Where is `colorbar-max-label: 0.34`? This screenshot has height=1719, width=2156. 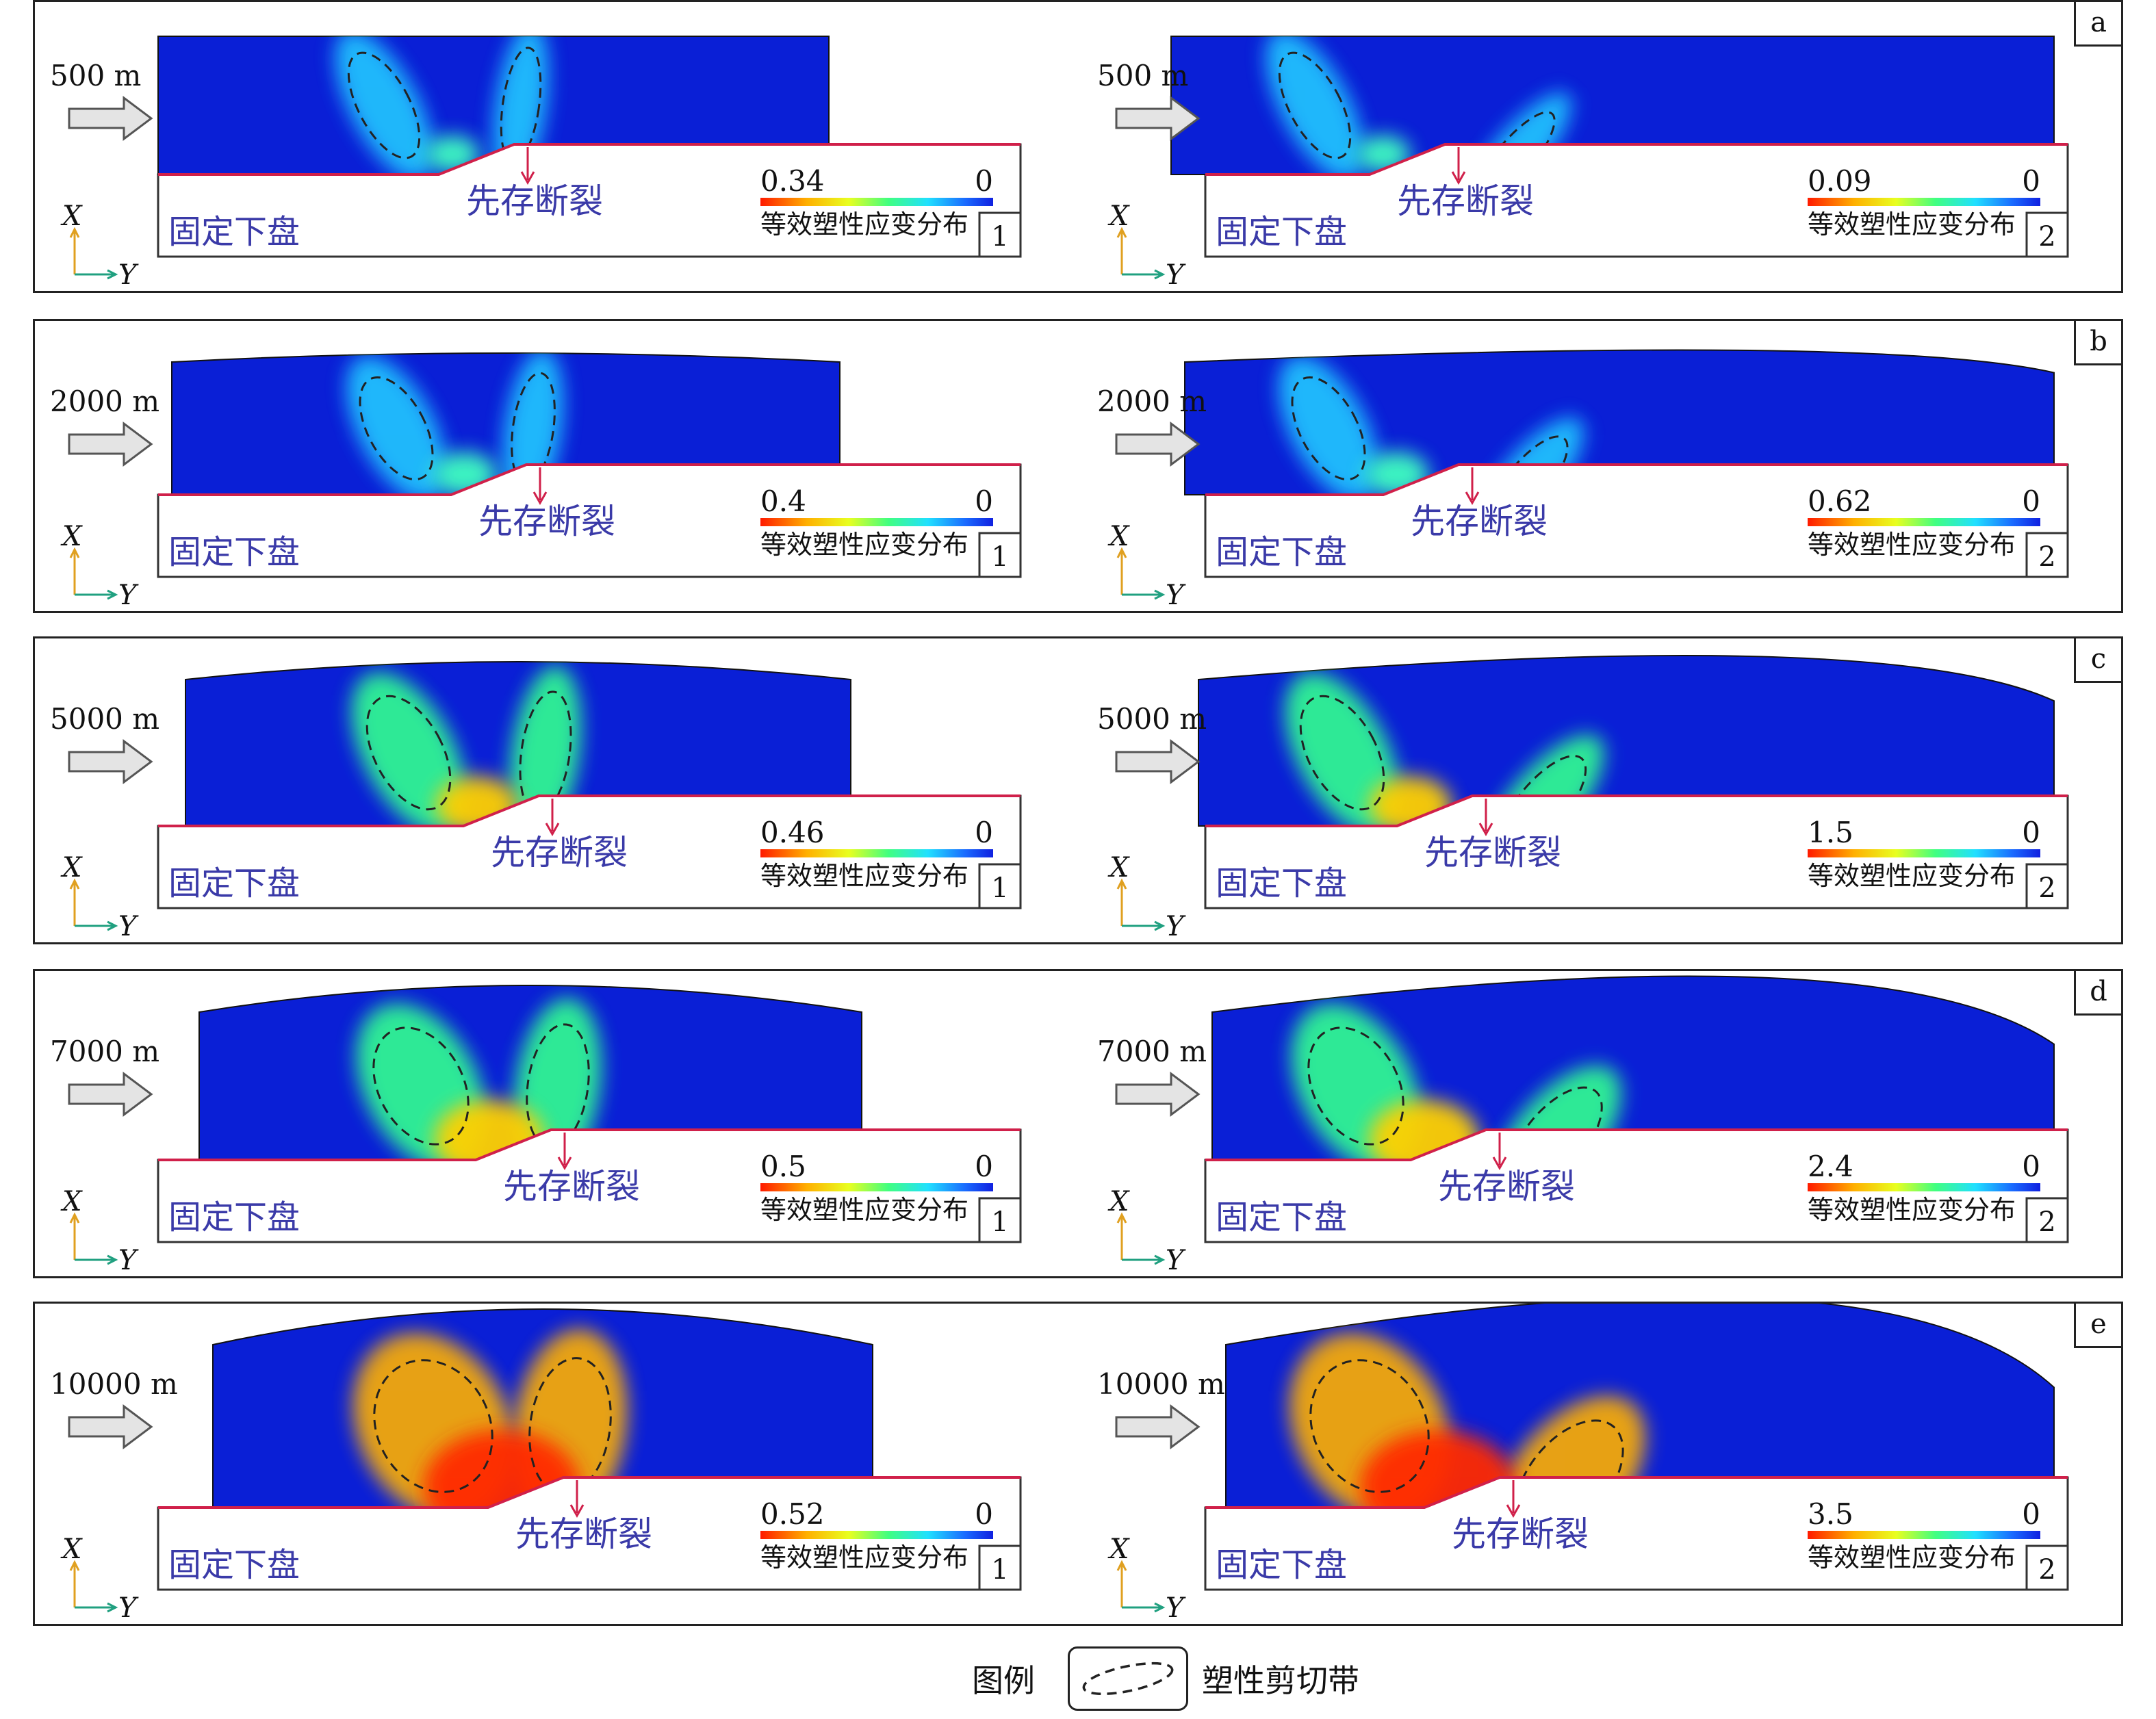
colorbar-max-label: 0.34 is located at coordinates (793, 181).